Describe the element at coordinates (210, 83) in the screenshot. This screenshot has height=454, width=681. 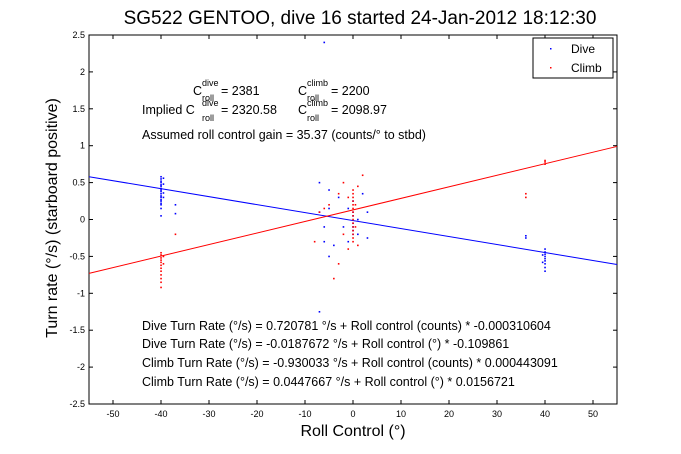
I see `croll-dive-sup: dive` at that location.